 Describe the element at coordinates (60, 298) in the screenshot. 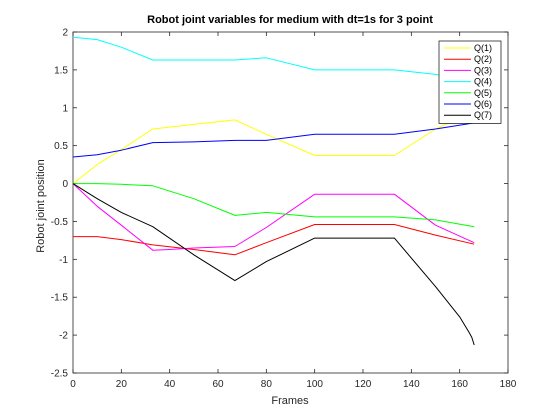

I see `y-tick-label: -1.5` at that location.